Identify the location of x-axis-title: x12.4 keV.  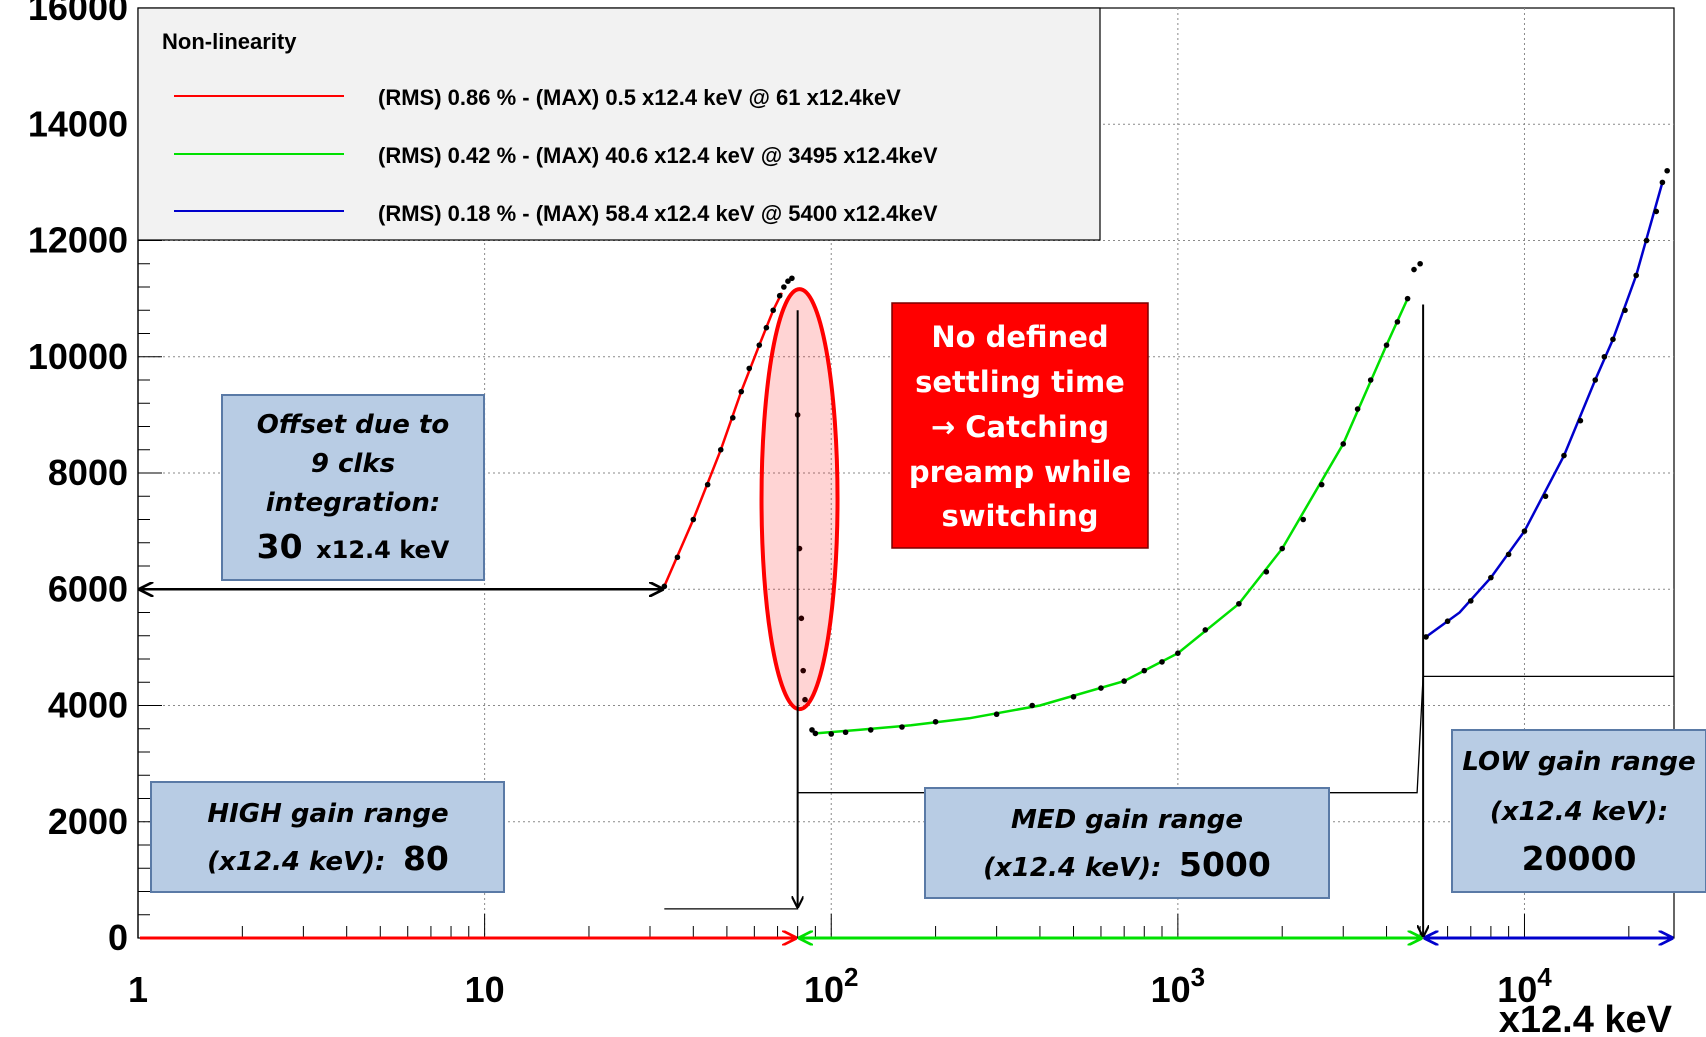
(1586, 1018).